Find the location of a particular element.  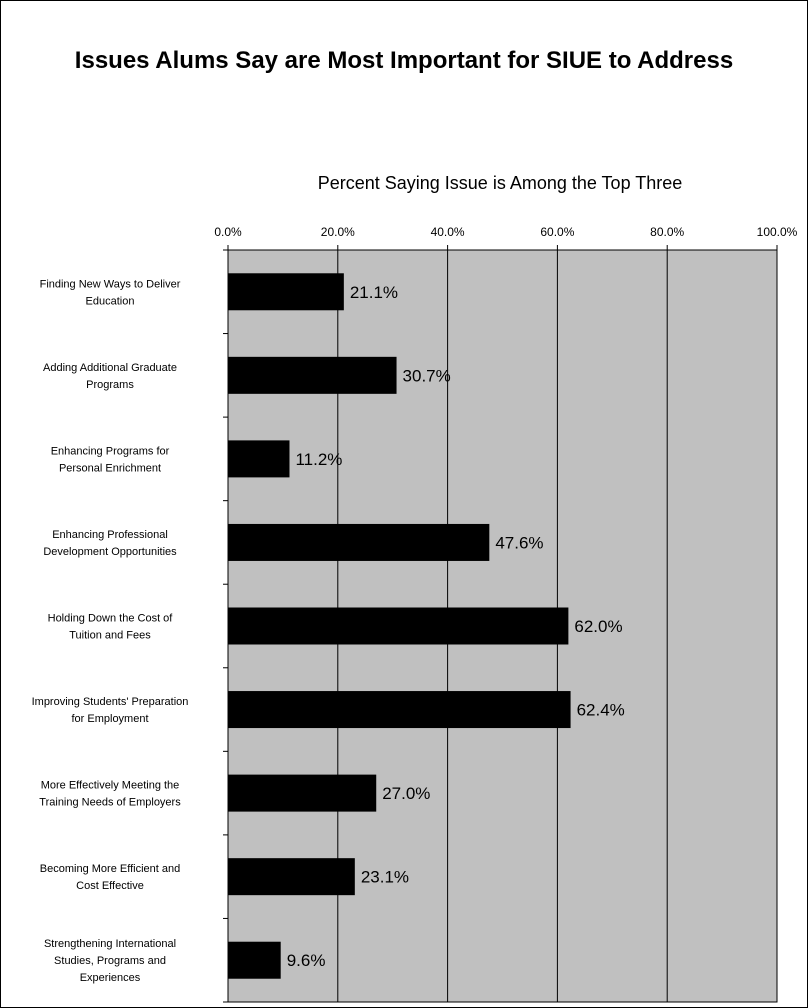

category-label-line: Training Needs of Employers is located at coordinates (110, 803).